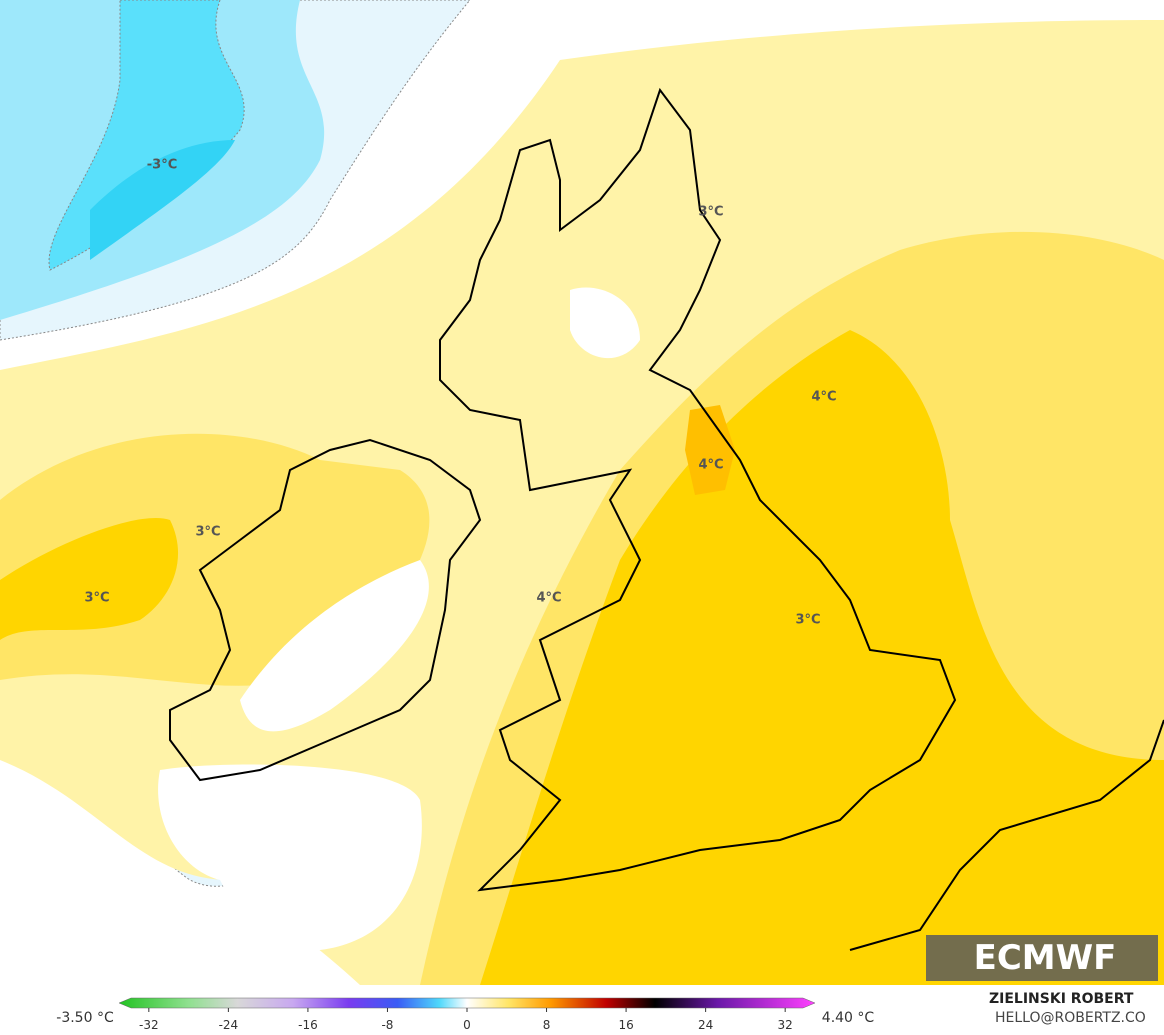 This screenshot has height=1035, width=1164. I want to click on colorbar-tick-label: 32, so click(785, 1025).